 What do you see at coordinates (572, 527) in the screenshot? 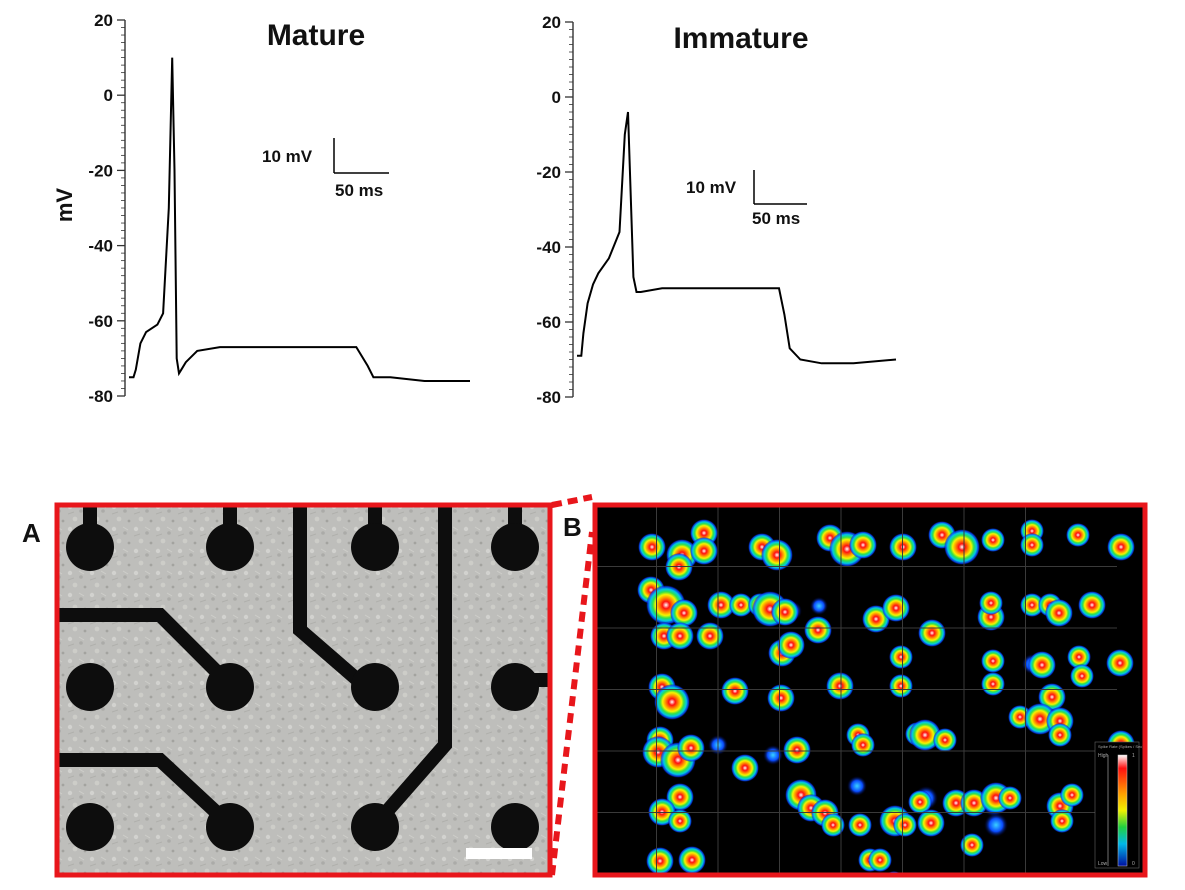
I see `panel-letter-b: B` at bounding box center [572, 527].